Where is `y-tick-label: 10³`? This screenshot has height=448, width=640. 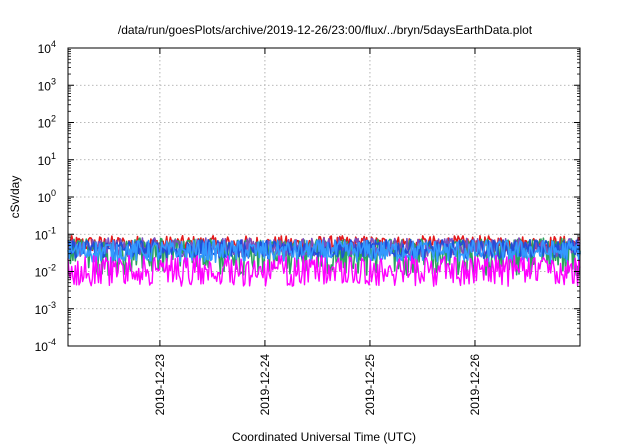 y-tick-label: 10³ is located at coordinates (47, 84).